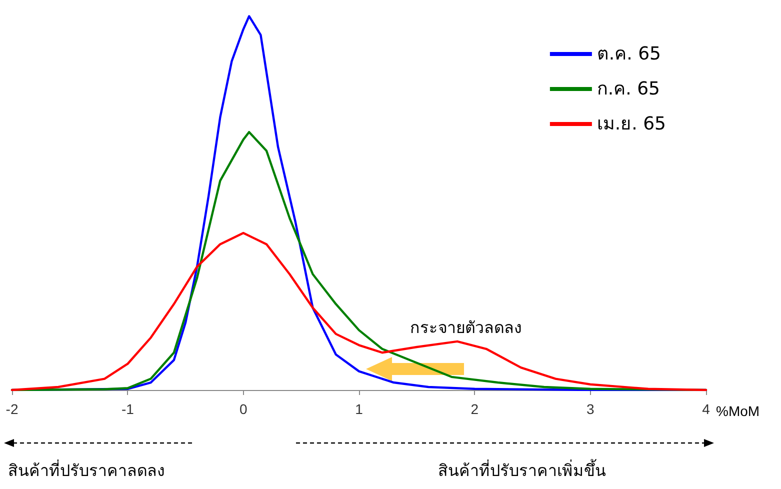  I want to click on x-tick-label: 2, so click(474, 409).